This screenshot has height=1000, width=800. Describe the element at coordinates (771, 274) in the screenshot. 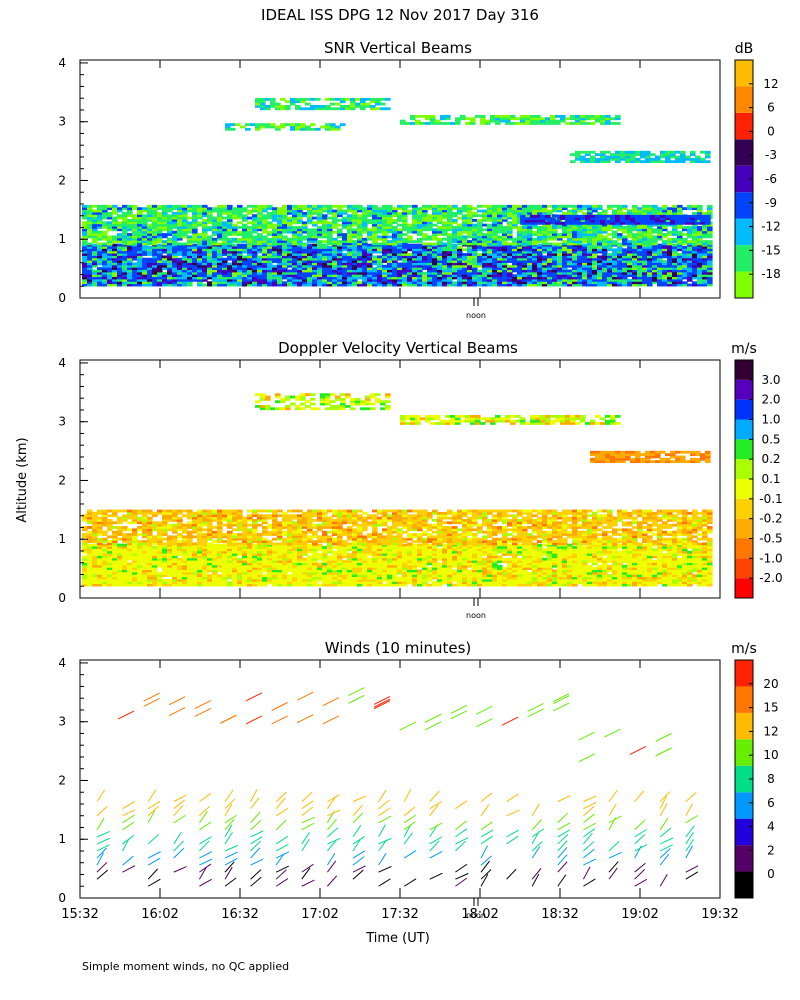

I see `colorbar-label: -18` at that location.